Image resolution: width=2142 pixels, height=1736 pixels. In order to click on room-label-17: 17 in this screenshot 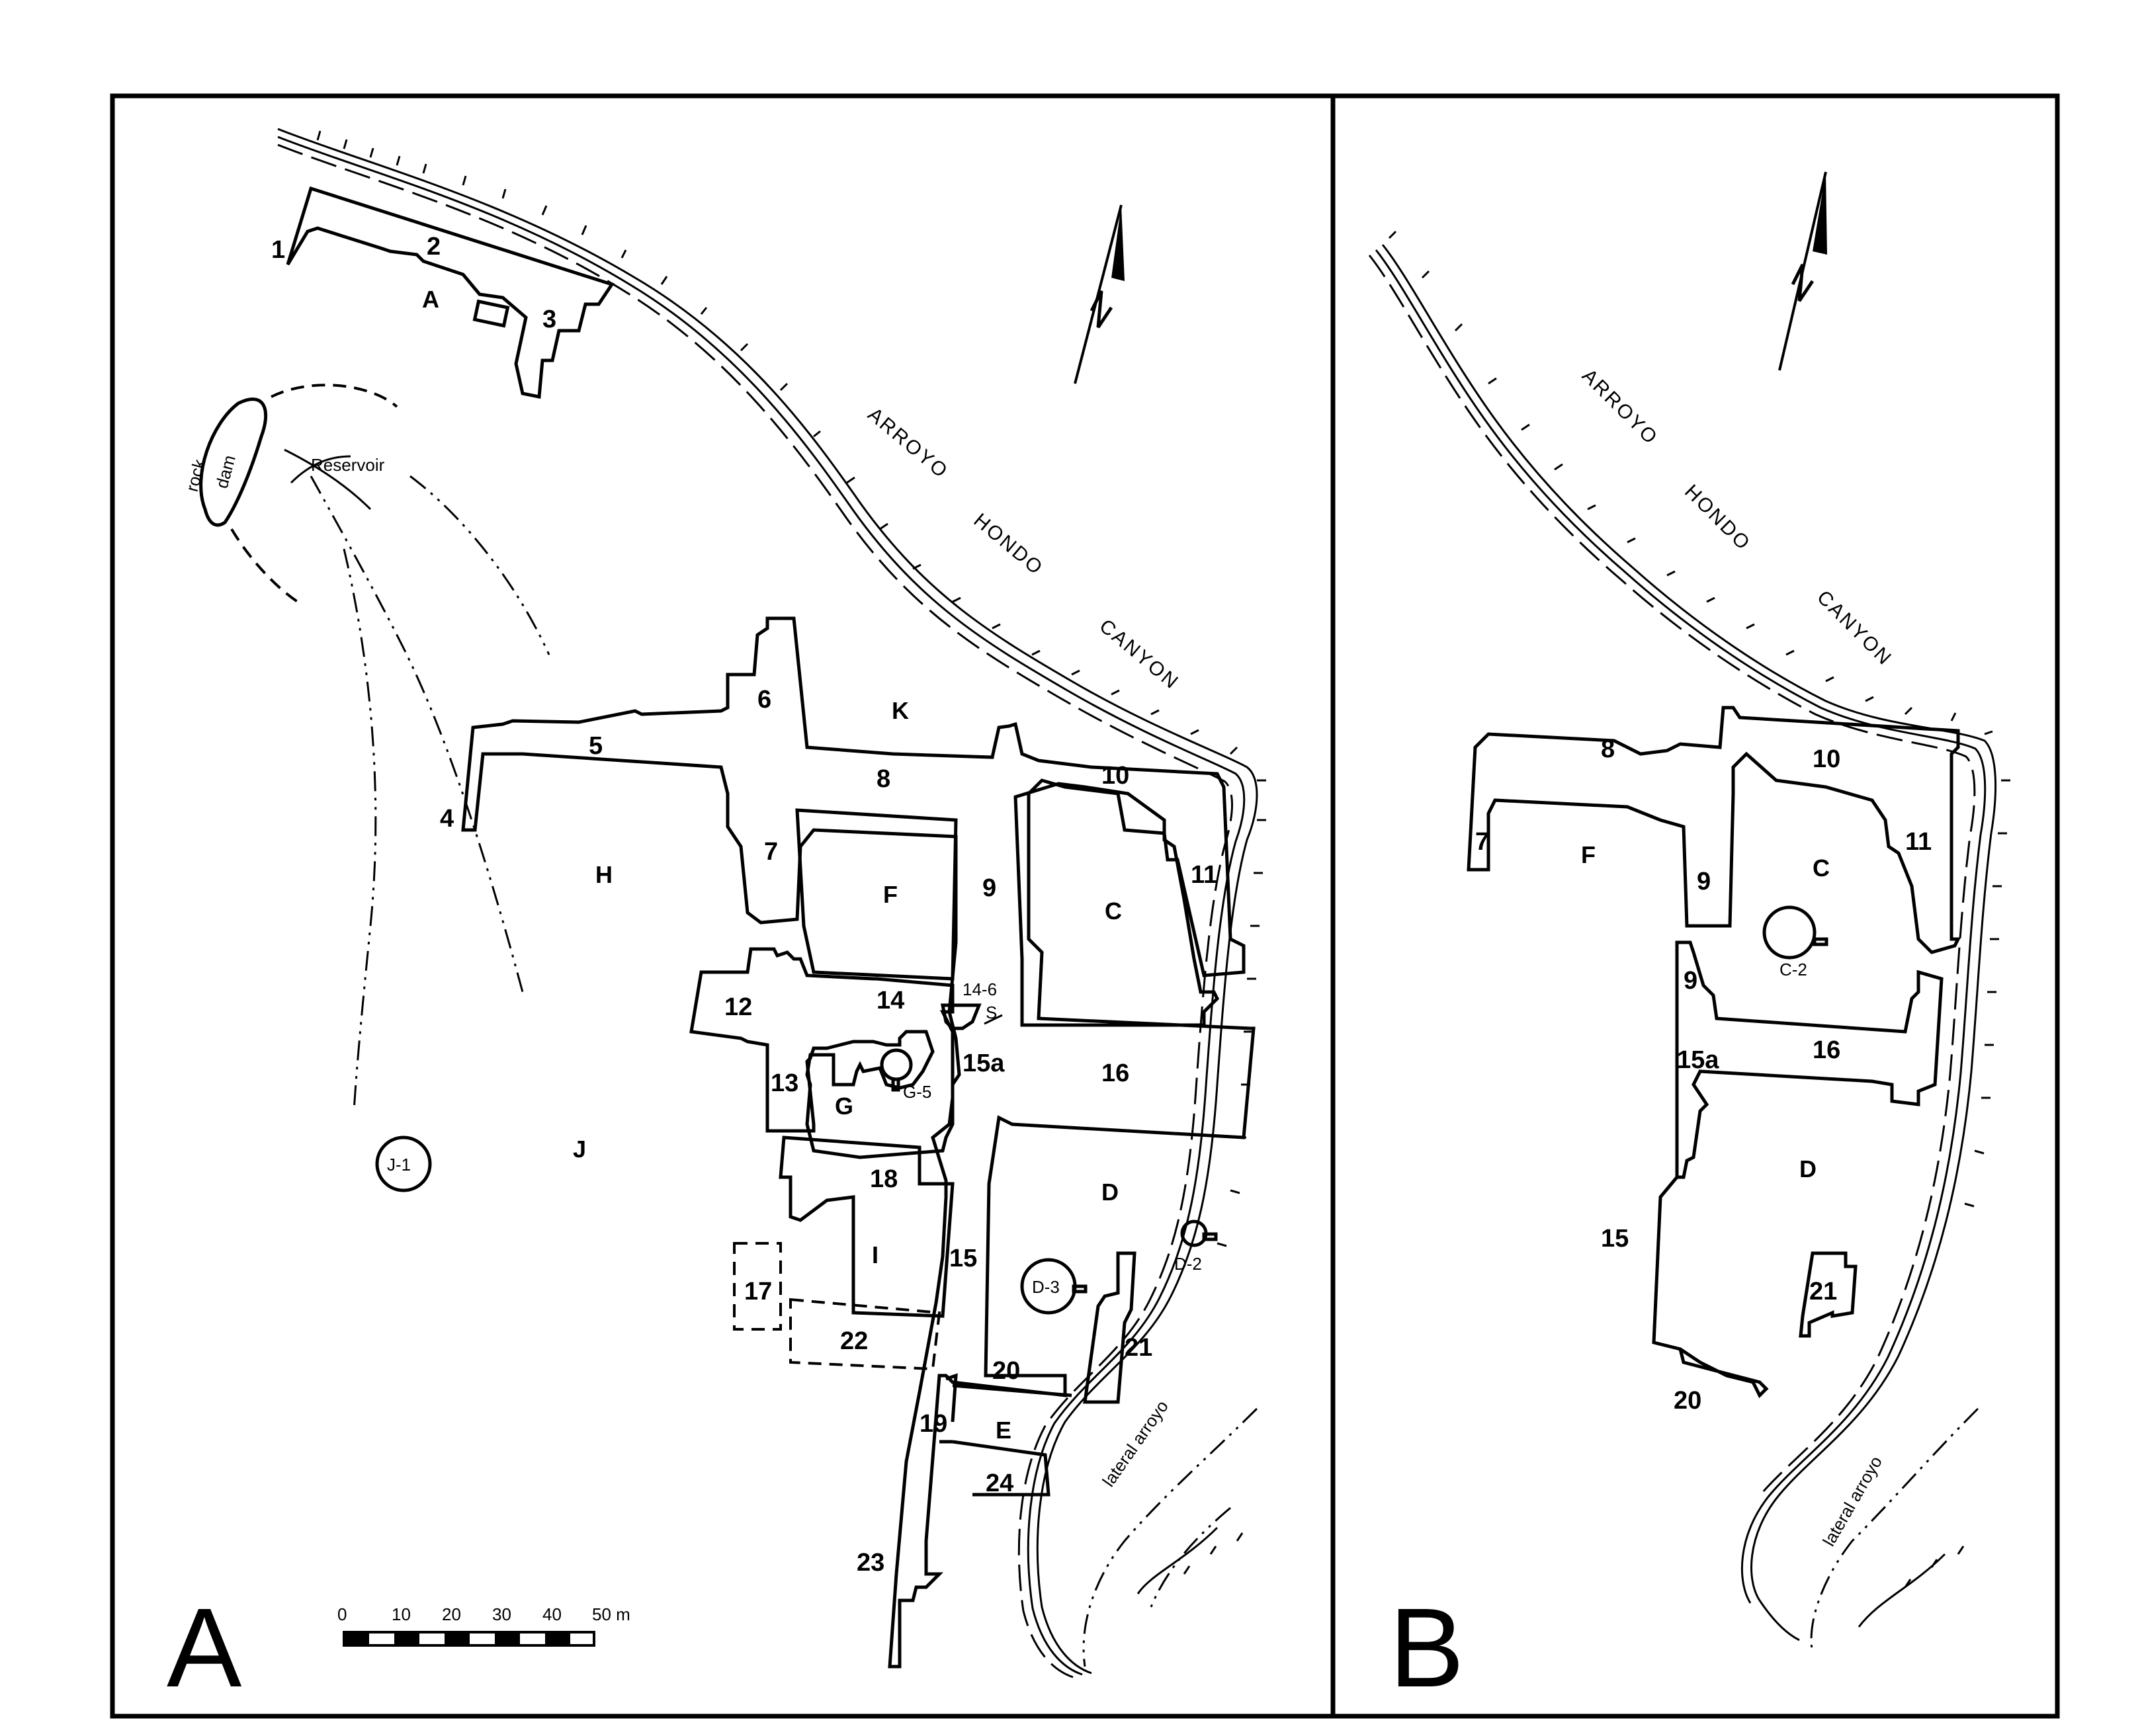, I will do `click(758, 1291)`.